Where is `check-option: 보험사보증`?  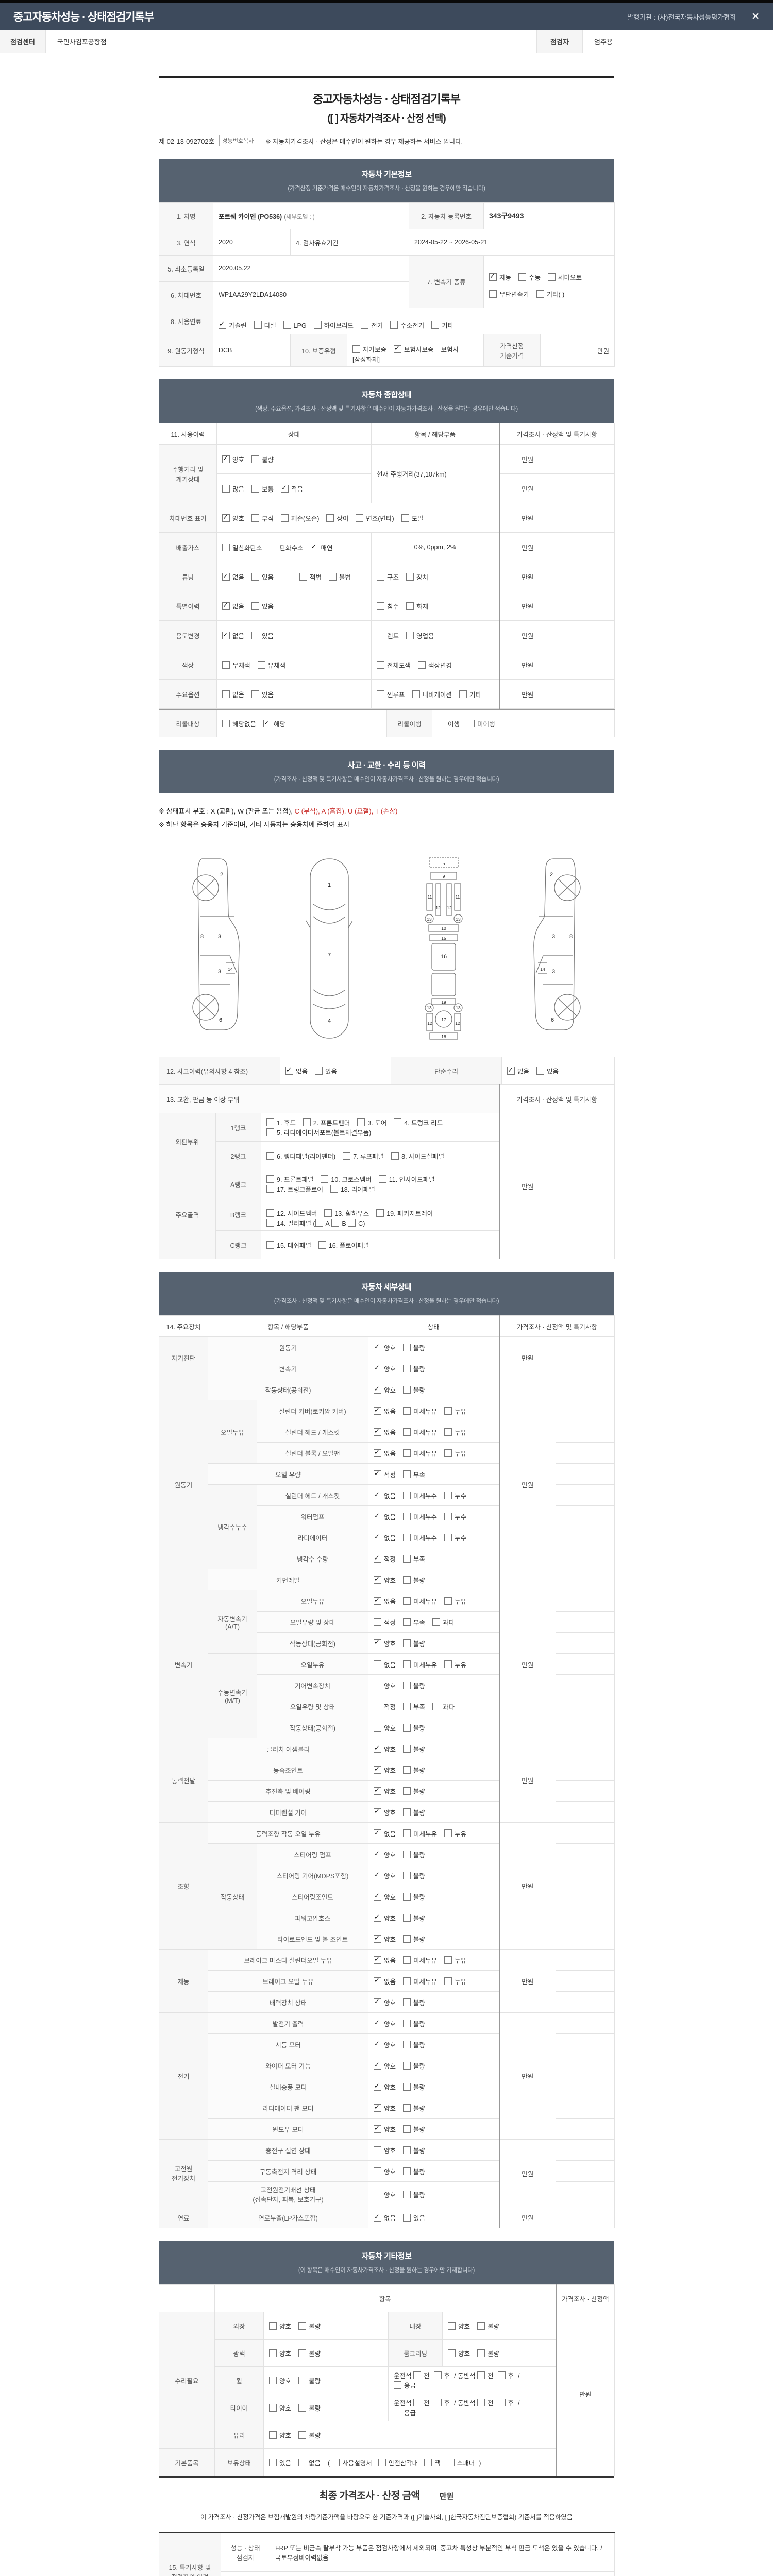
check-option: 보험사보증 is located at coordinates (414, 349).